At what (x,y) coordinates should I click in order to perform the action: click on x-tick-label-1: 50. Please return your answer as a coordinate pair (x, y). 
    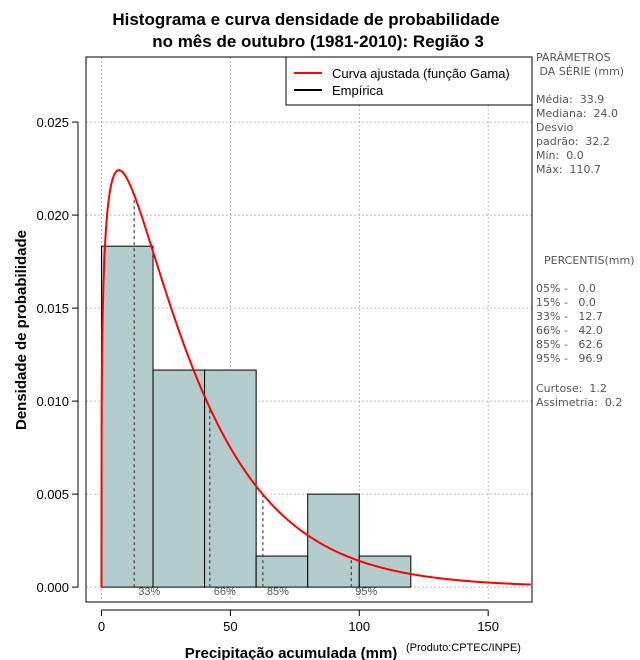
    Looking at the image, I should click on (230, 626).